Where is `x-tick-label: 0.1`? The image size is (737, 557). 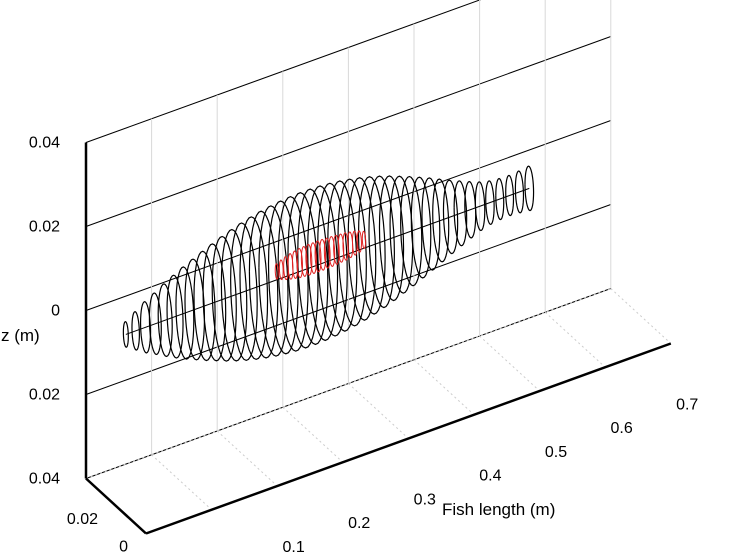
x-tick-label: 0.1 is located at coordinates (293, 547).